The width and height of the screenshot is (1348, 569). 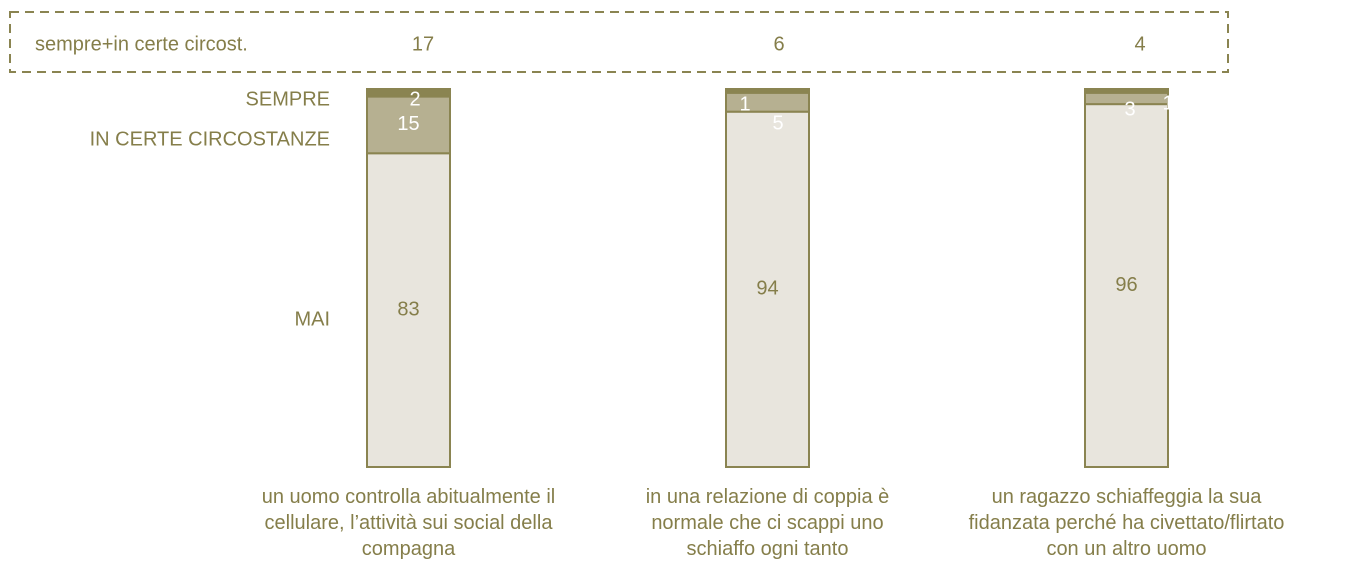 I want to click on summary-value: 17, so click(x=423, y=44).